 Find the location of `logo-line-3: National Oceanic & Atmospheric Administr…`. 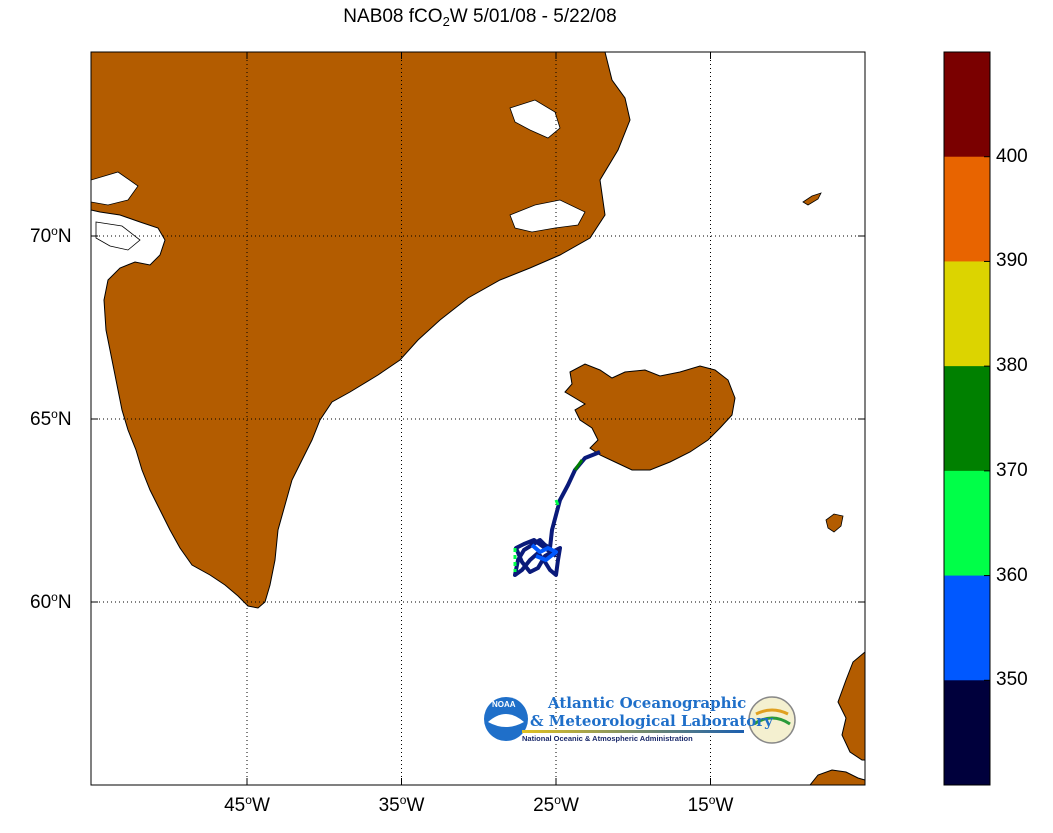

logo-line-3: National Oceanic & Atmospheric Administr… is located at coordinates (607, 738).